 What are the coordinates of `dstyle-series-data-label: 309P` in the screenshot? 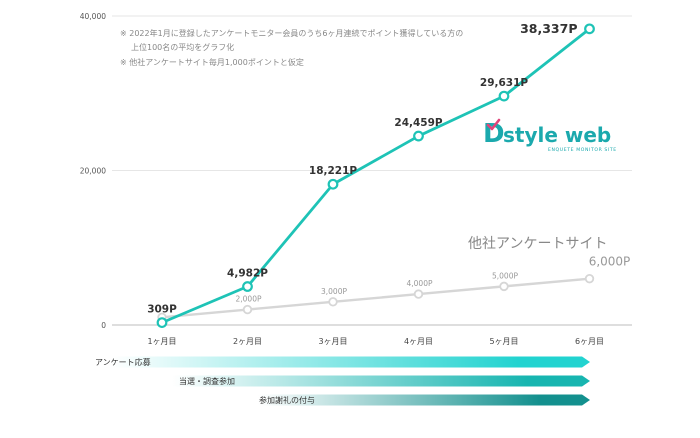 It's located at (162, 310).